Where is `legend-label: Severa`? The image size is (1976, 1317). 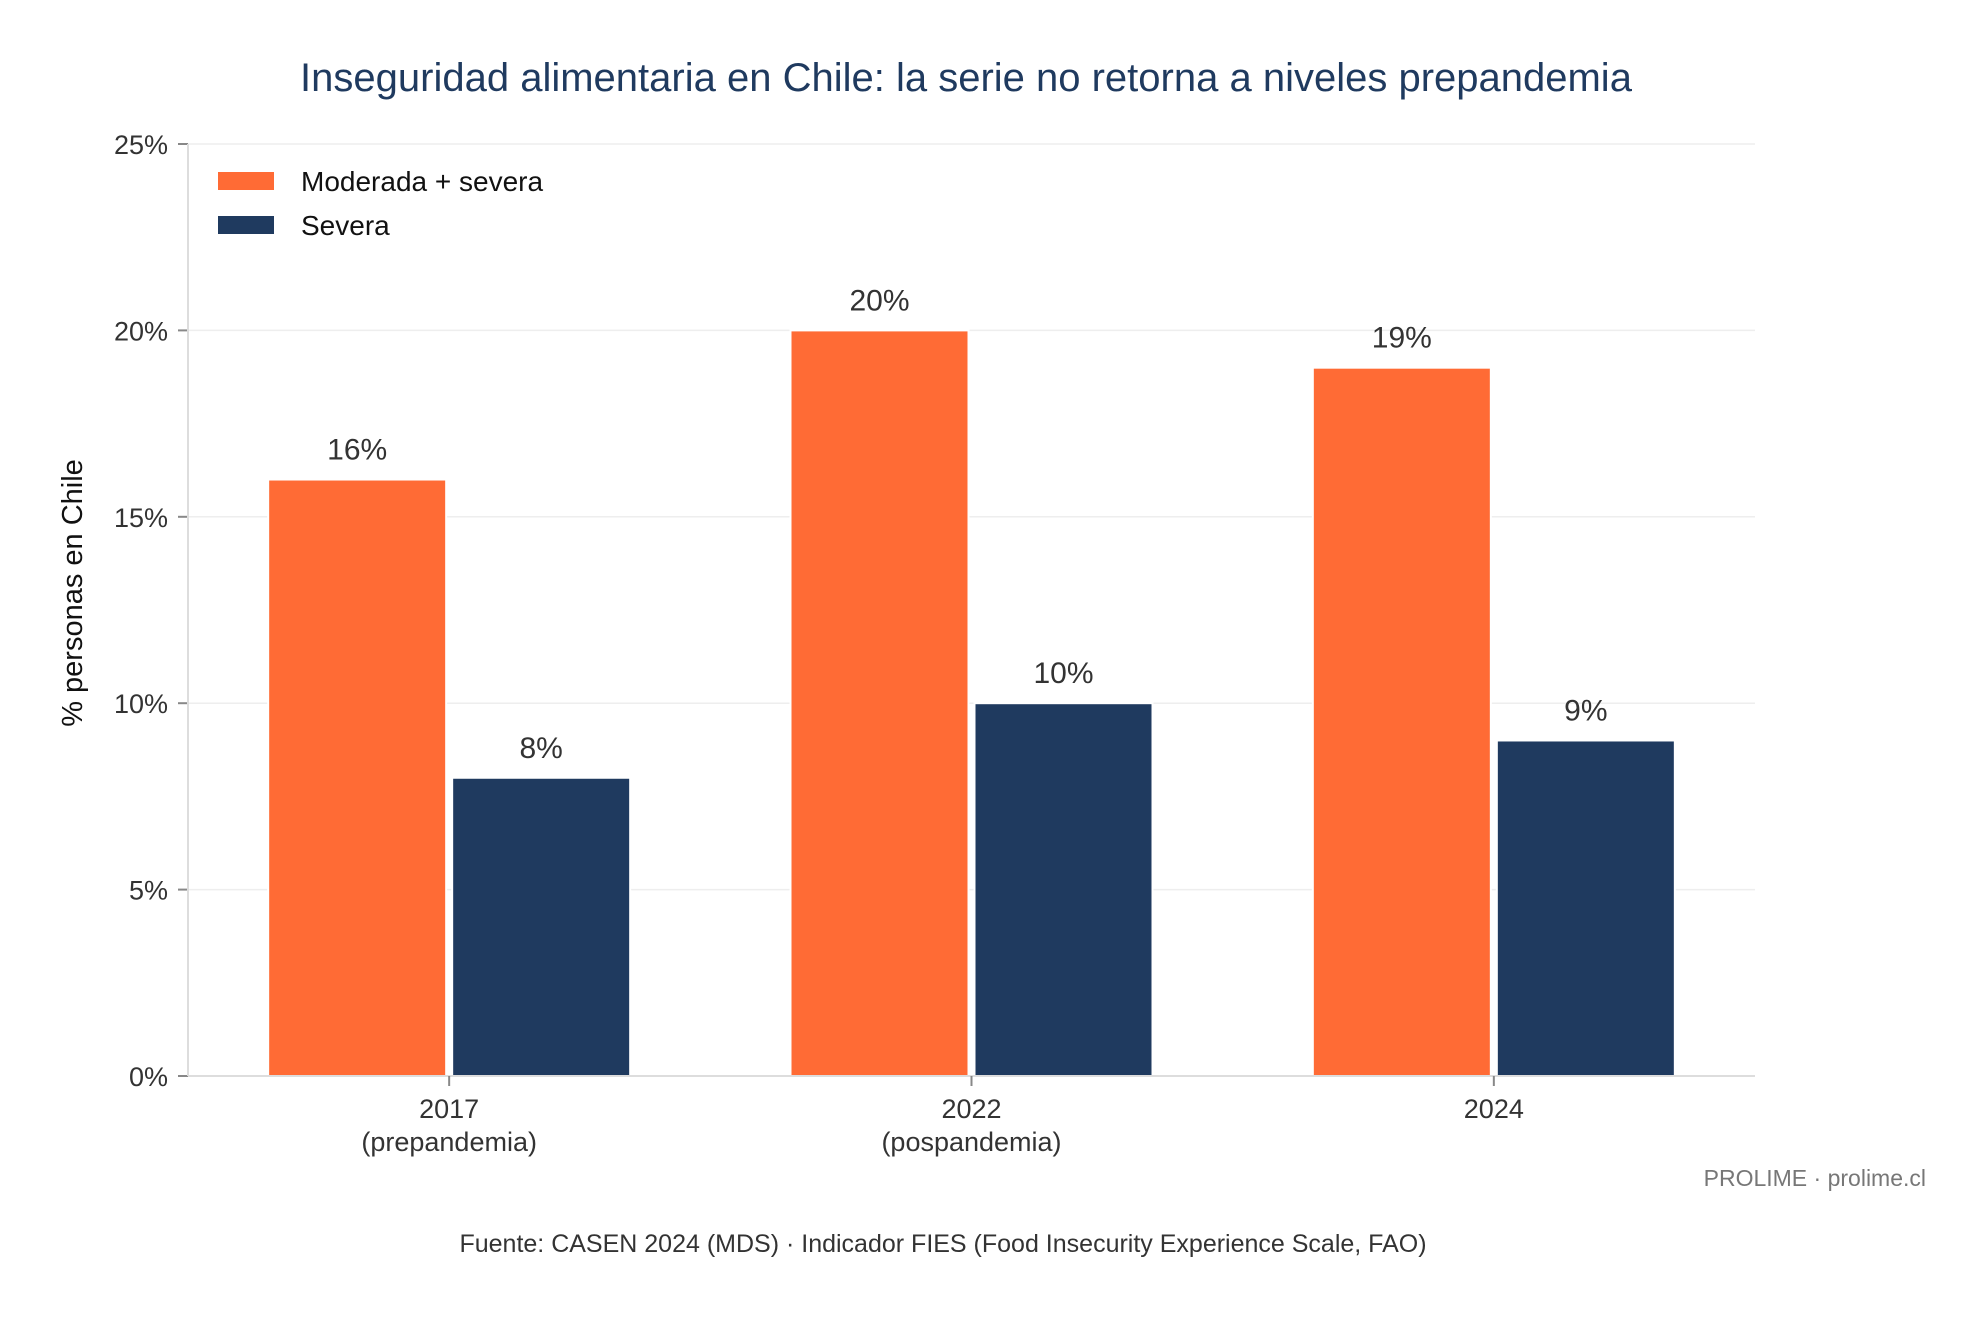
legend-label: Severa is located at coordinates (345, 225).